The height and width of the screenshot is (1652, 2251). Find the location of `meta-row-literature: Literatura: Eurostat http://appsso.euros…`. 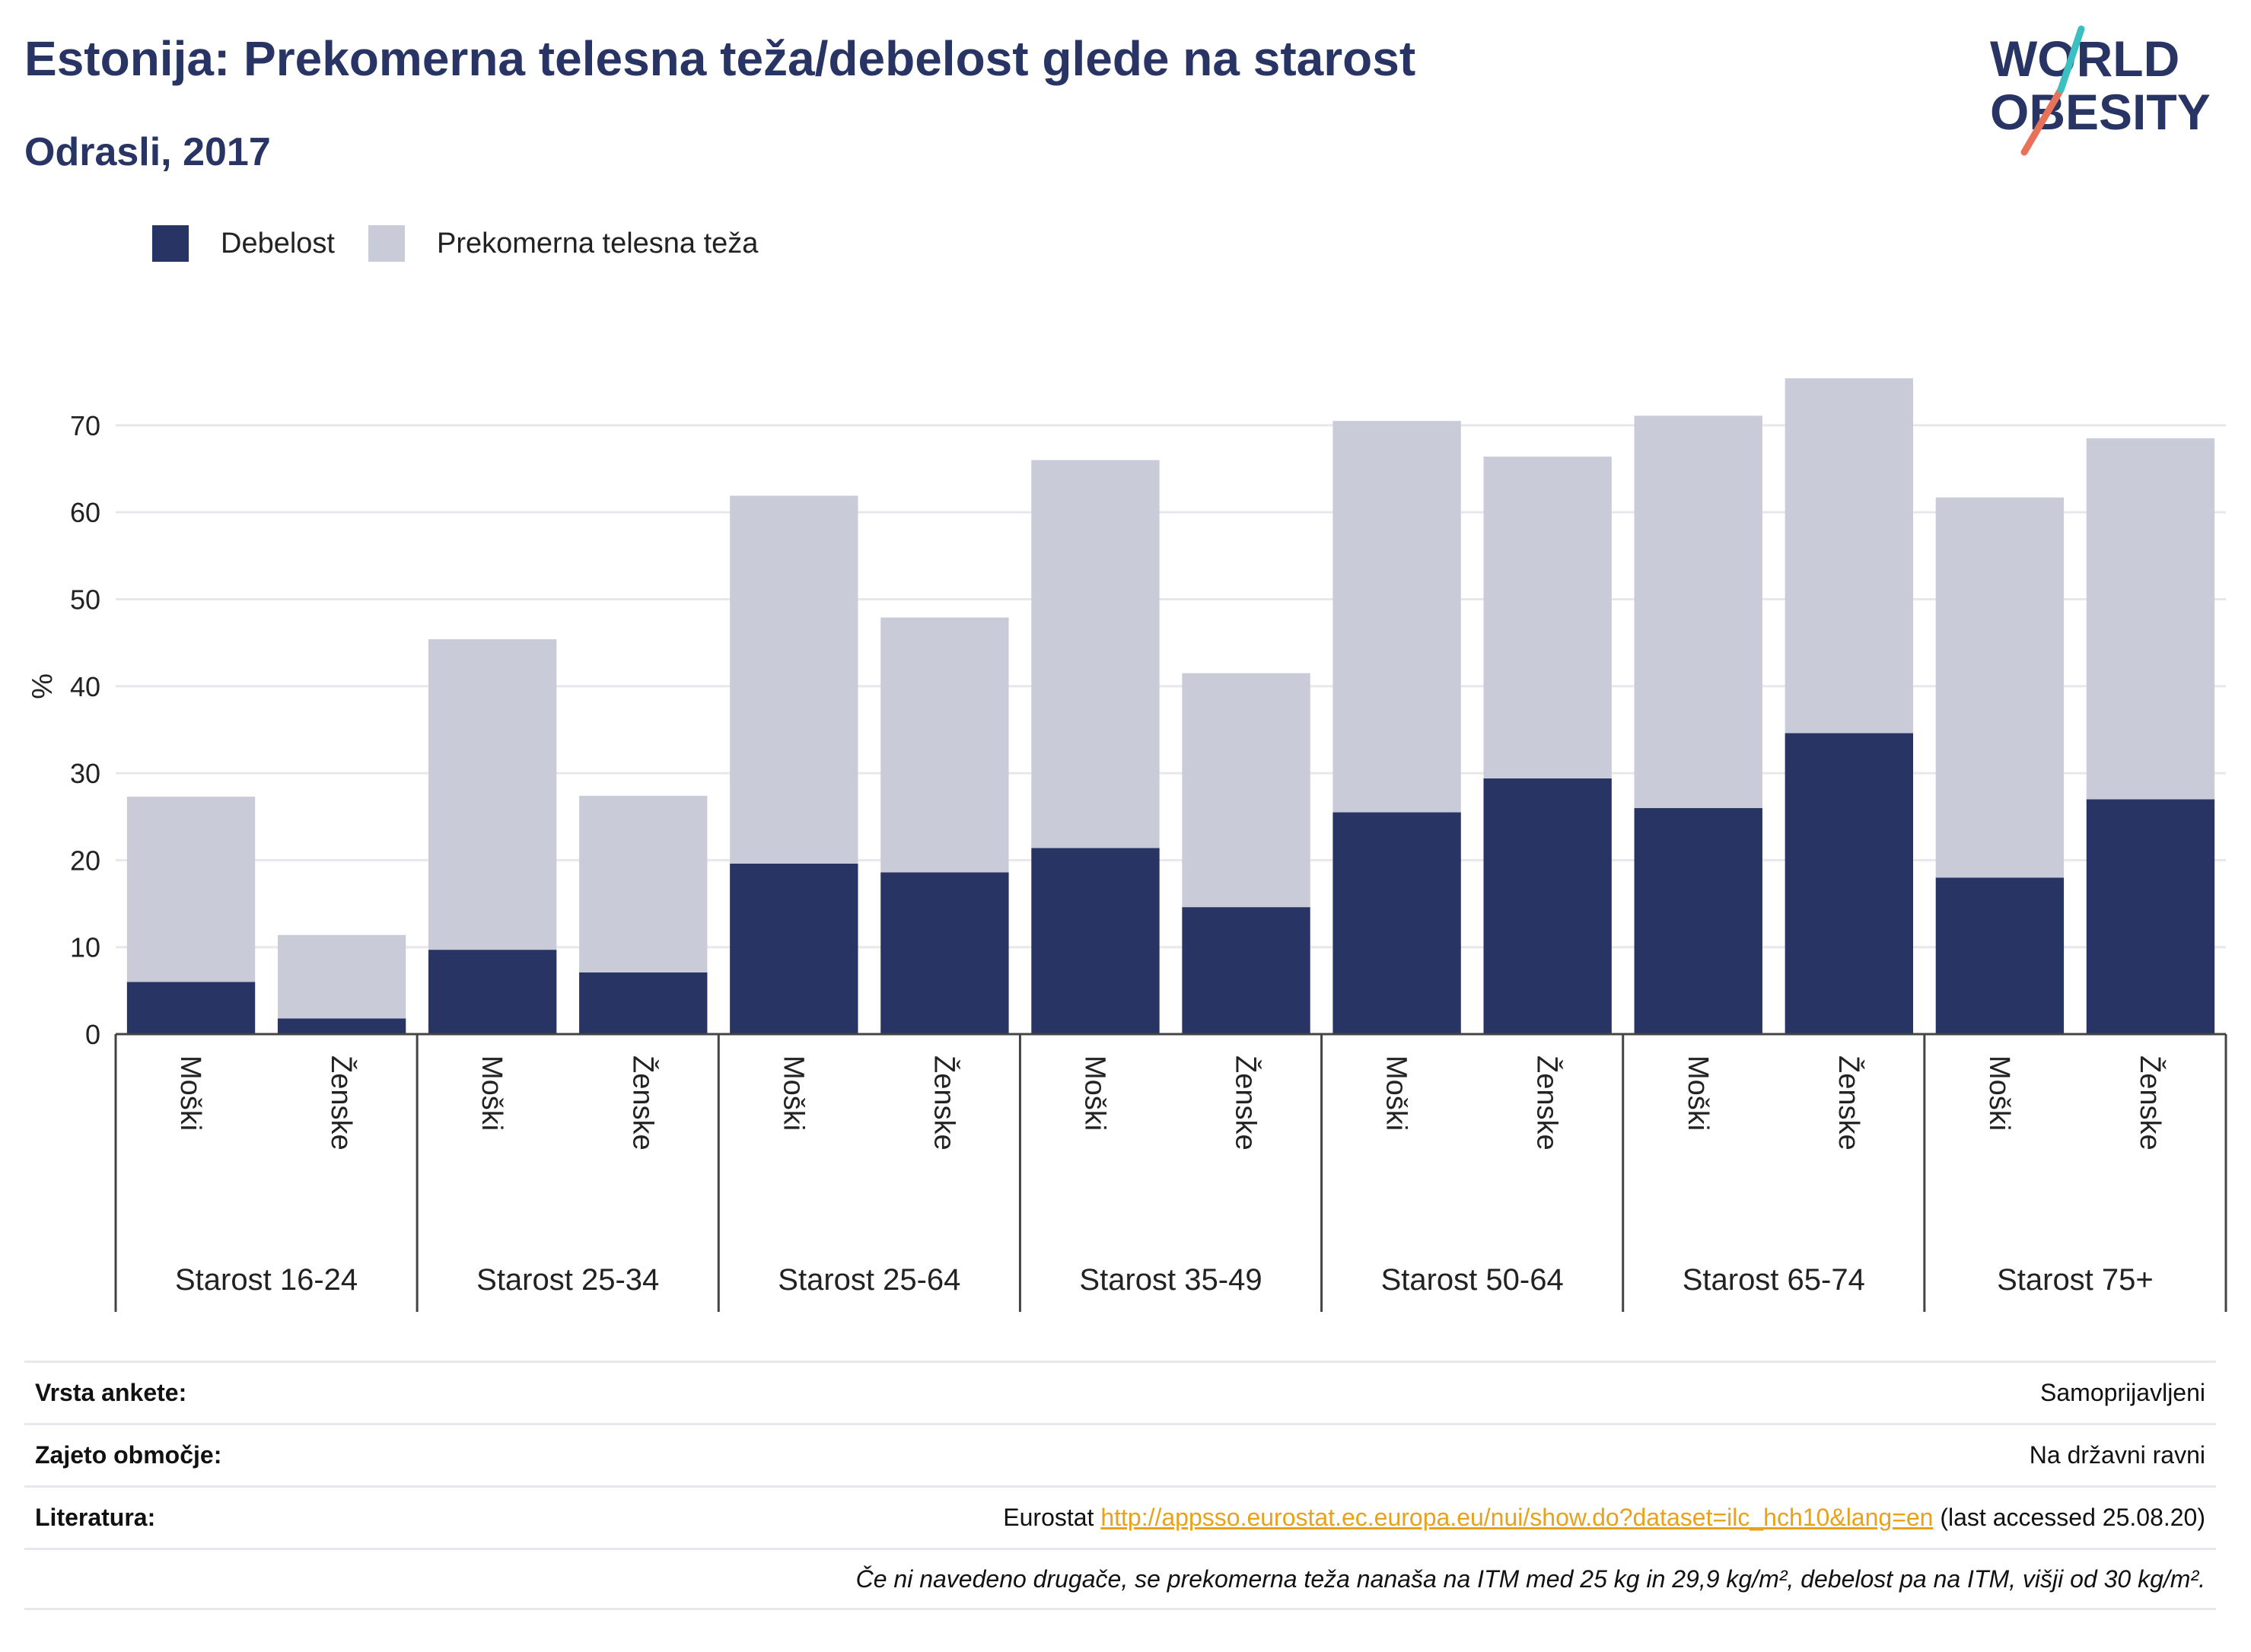

meta-row-literature: Literatura: Eurostat http://appsso.euros… is located at coordinates (1120, 1516).